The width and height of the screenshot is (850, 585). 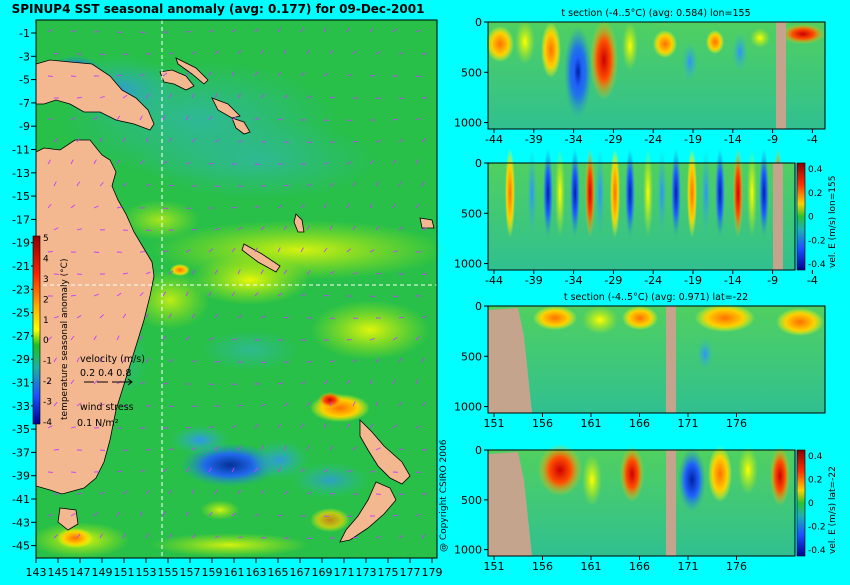 I want to click on map-x-tick-label: 161, so click(x=234, y=572).